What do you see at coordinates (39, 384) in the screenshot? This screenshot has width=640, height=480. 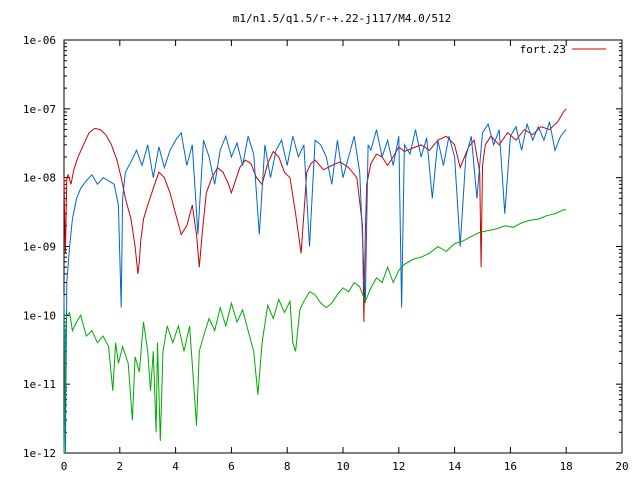 I see `y-tick-label: 1e-11` at bounding box center [39, 384].